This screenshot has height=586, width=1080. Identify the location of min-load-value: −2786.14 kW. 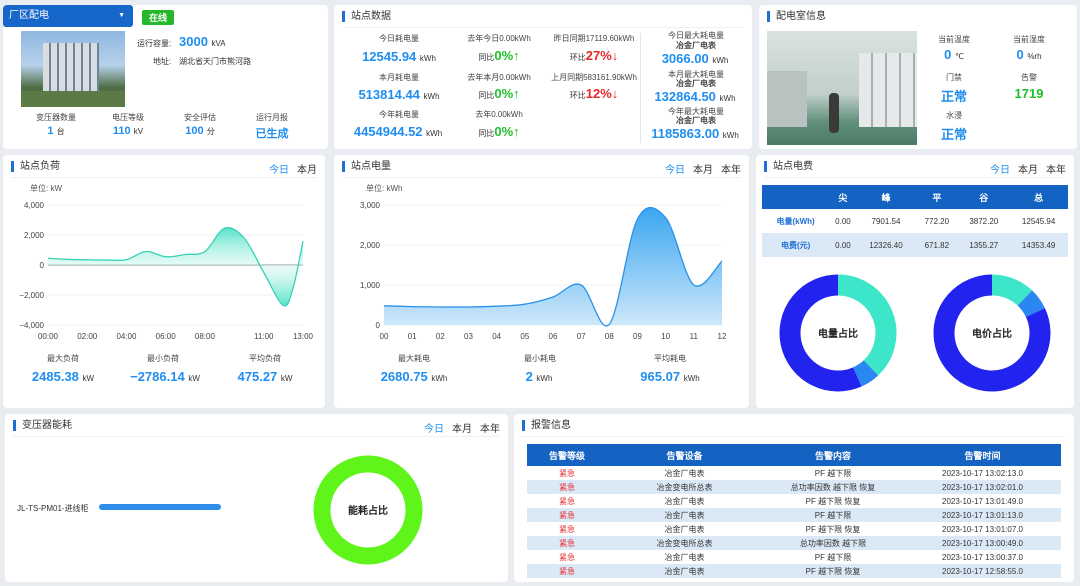
(165, 376).